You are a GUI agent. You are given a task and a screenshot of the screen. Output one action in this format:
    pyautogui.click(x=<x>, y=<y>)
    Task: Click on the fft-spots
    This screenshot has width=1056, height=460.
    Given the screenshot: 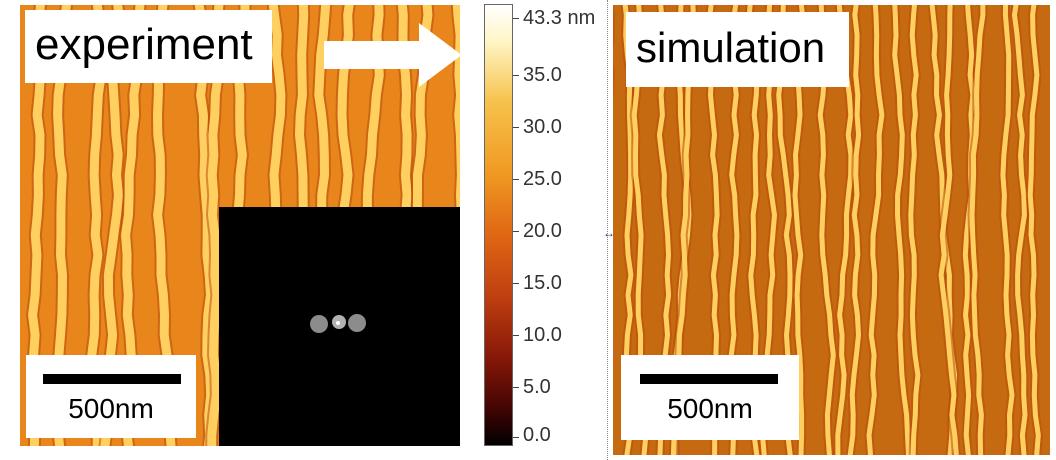 What is the action you would take?
    pyautogui.click(x=338, y=323)
    